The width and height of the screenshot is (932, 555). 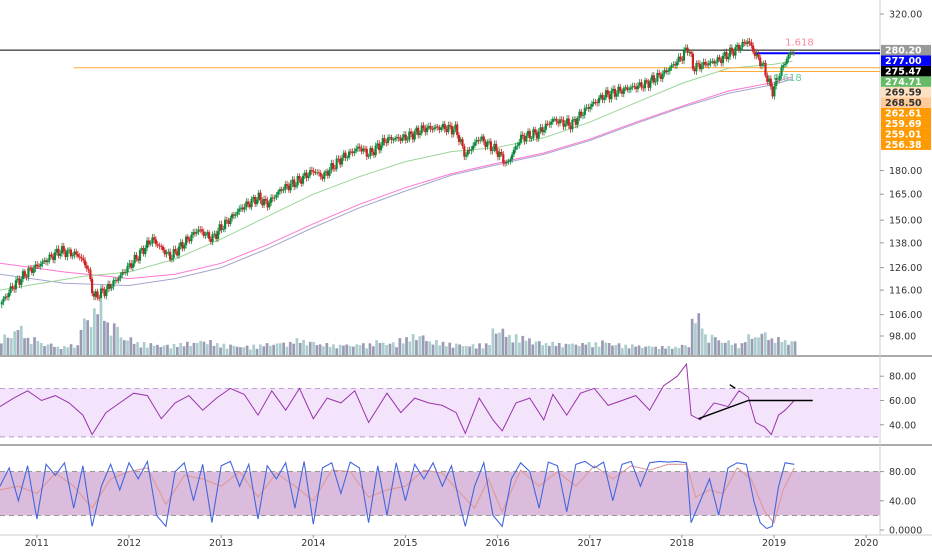 I want to click on price-tag-label: 269.59, so click(x=903, y=92).